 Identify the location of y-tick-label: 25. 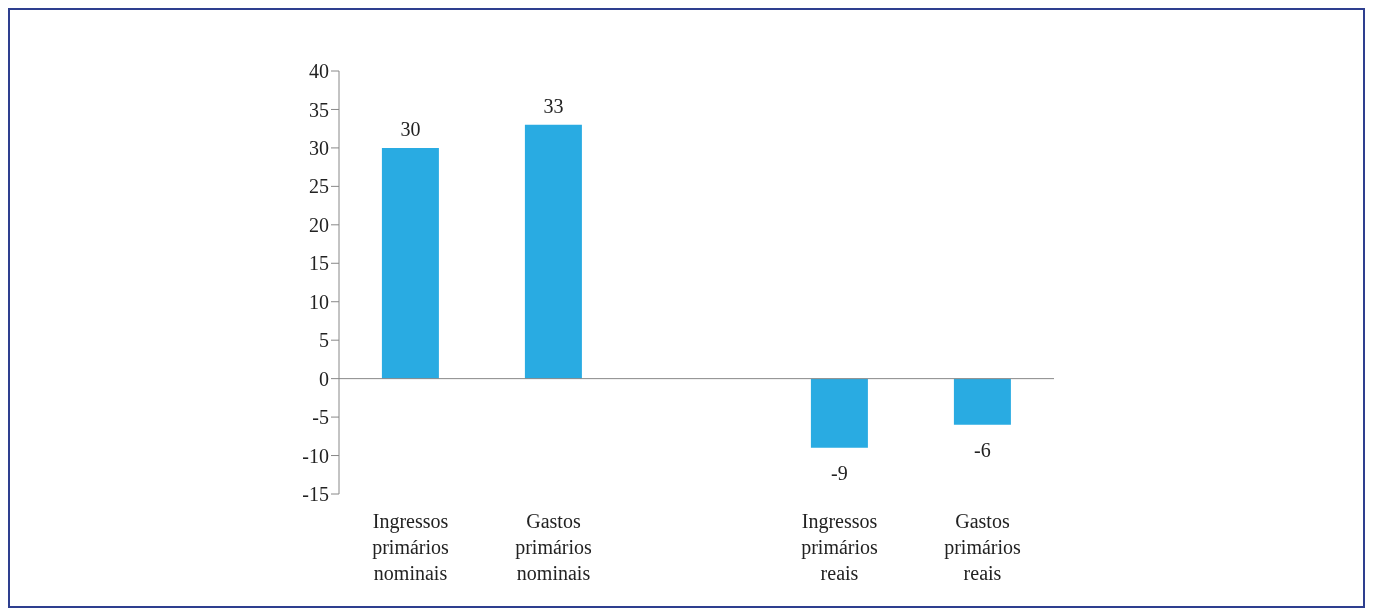
(319, 186).